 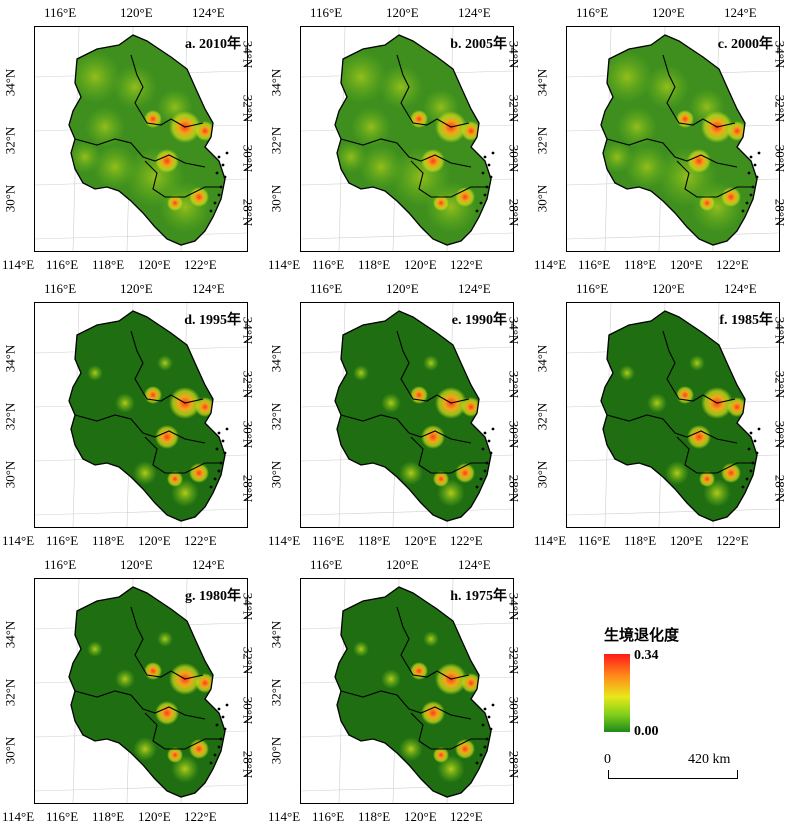 I want to click on map-frame: a. 2010年, so click(x=141, y=139).